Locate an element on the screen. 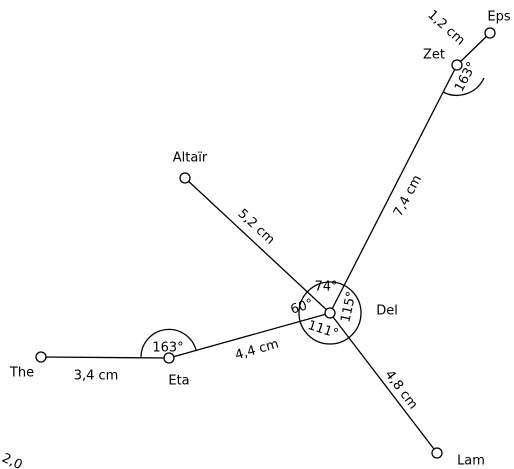  angle-label: 163° is located at coordinates (167, 348).